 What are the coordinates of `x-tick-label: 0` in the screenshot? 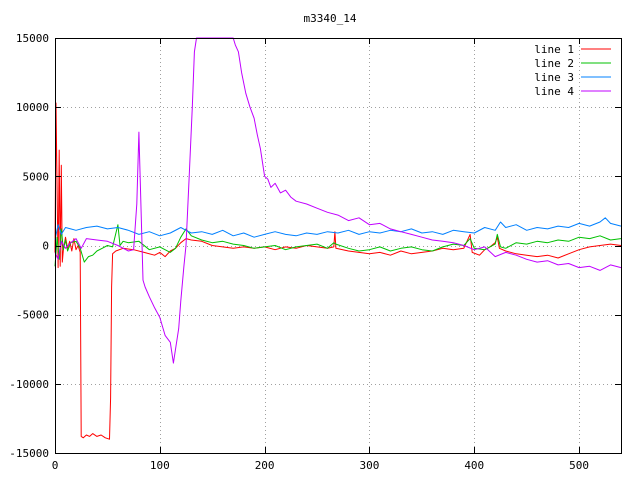 It's located at (55, 465).